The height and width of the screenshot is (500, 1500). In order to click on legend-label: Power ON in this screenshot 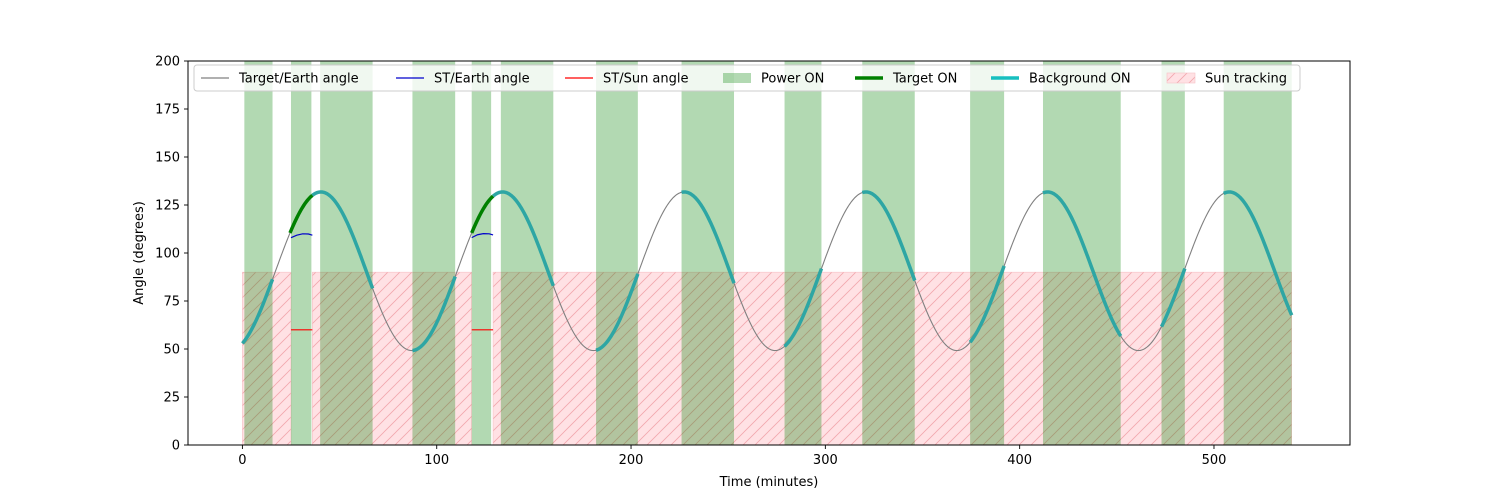, I will do `click(792, 79)`.